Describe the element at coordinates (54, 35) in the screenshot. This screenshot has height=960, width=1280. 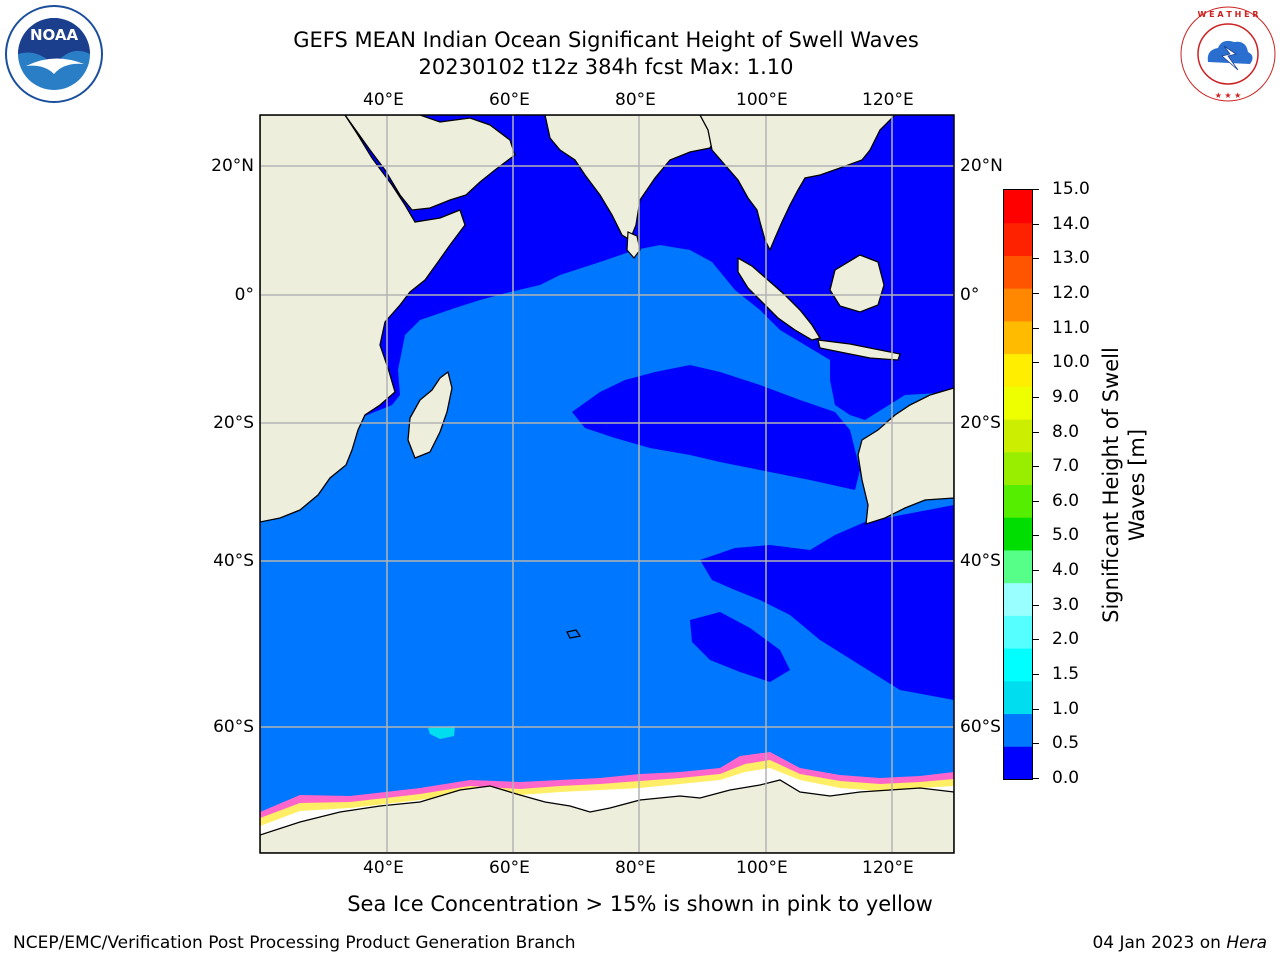
I see `noaa-logo-text: NOAA` at that location.